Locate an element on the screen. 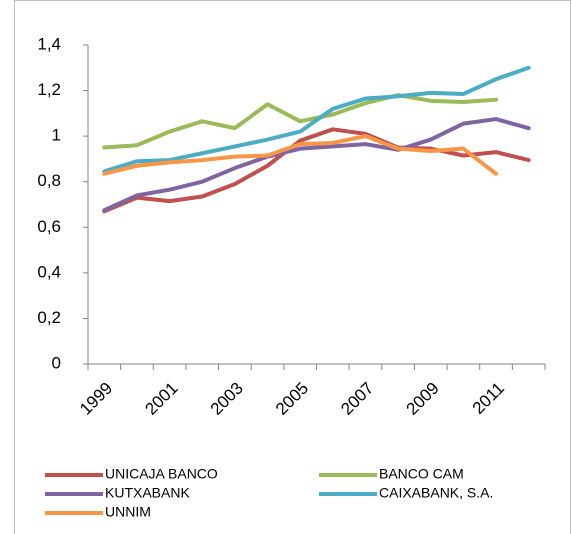 Image resolution: width=572 pixels, height=534 pixels. legend-label: UNICAJA BANCO is located at coordinates (161, 474).